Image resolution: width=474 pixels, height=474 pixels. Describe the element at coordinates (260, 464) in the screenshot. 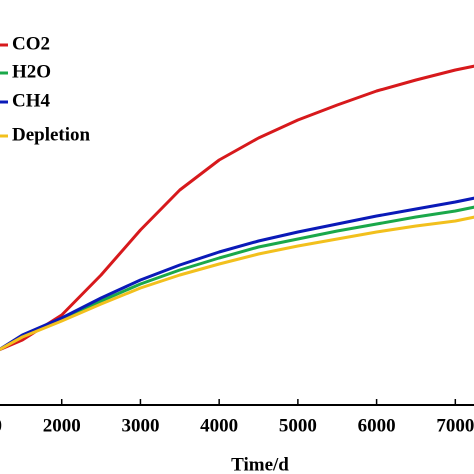

I see `x-axis-label: Time/d` at that location.